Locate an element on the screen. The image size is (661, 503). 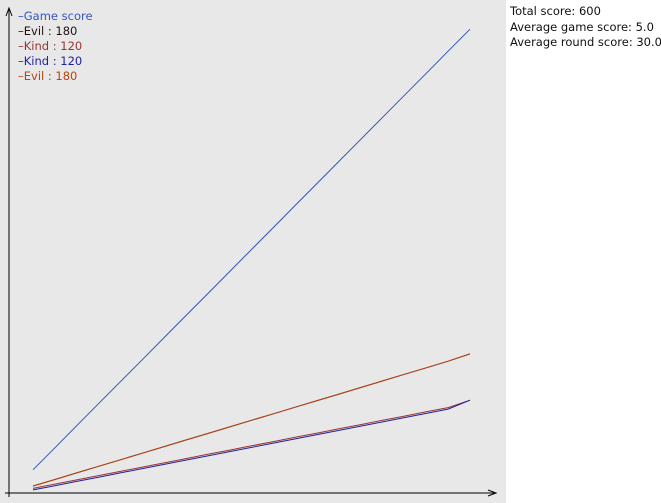
legend-item-kind-2: –Kind : 120 is located at coordinates (55, 61).